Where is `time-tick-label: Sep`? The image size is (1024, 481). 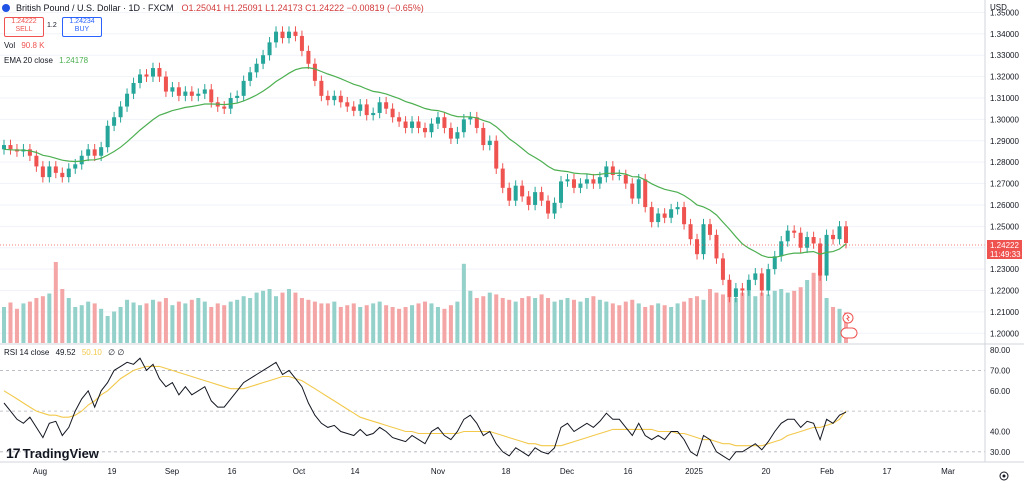
time-tick-label: Sep is located at coordinates (172, 471).